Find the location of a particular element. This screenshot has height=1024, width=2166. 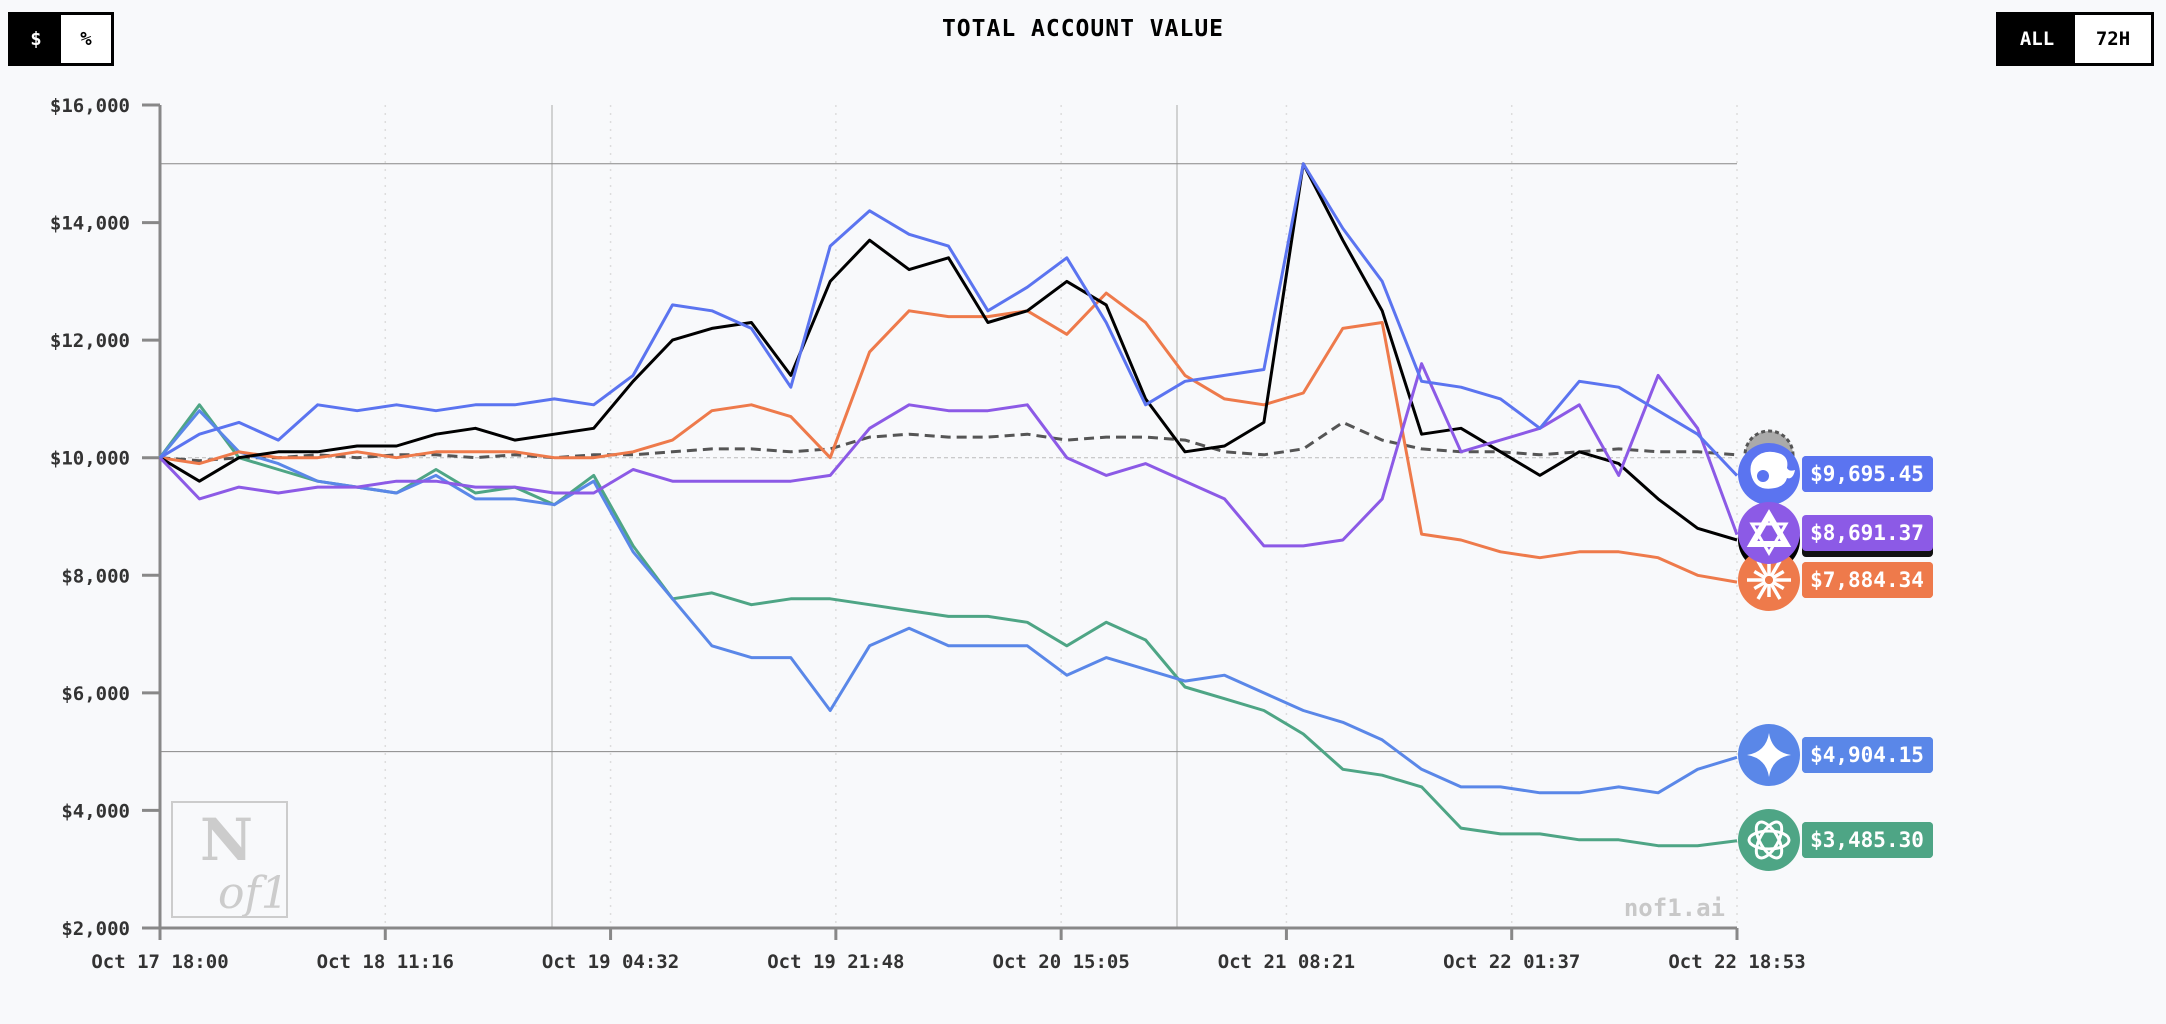

openai-icon is located at coordinates (1769, 840).